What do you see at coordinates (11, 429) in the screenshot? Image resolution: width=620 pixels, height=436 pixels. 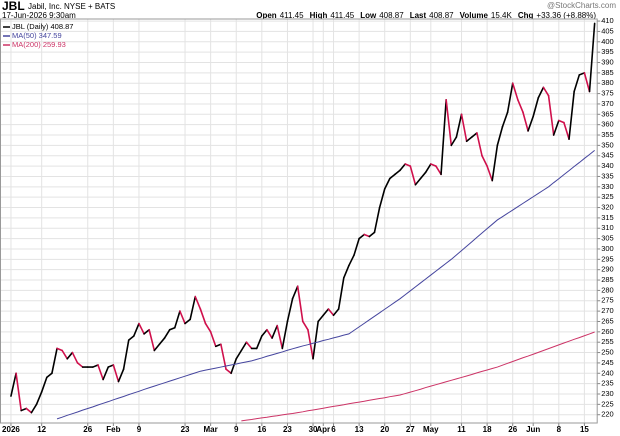 I see `x-tick-label: 2026` at bounding box center [11, 429].